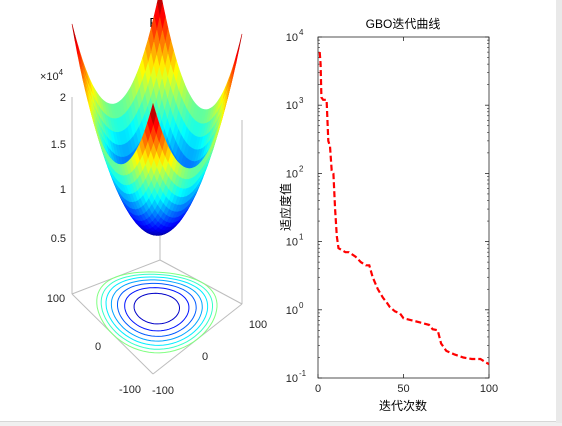 This screenshot has height=426, width=562. What do you see at coordinates (403, 24) in the screenshot?
I see `convergence-title: GBO迭代曲线` at bounding box center [403, 24].